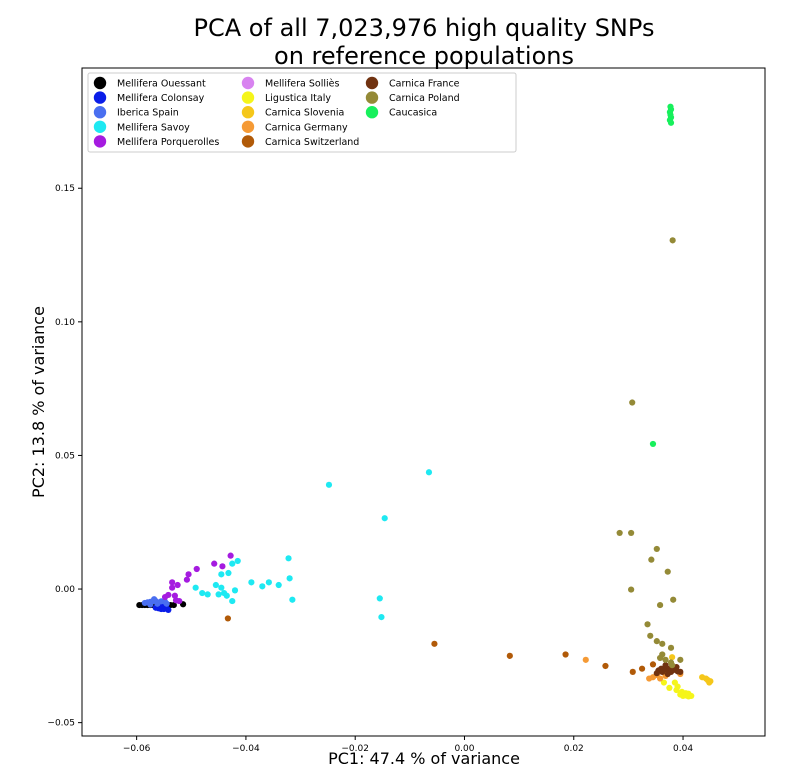  I want to click on x-tick-label: −0.04, so click(246, 749).